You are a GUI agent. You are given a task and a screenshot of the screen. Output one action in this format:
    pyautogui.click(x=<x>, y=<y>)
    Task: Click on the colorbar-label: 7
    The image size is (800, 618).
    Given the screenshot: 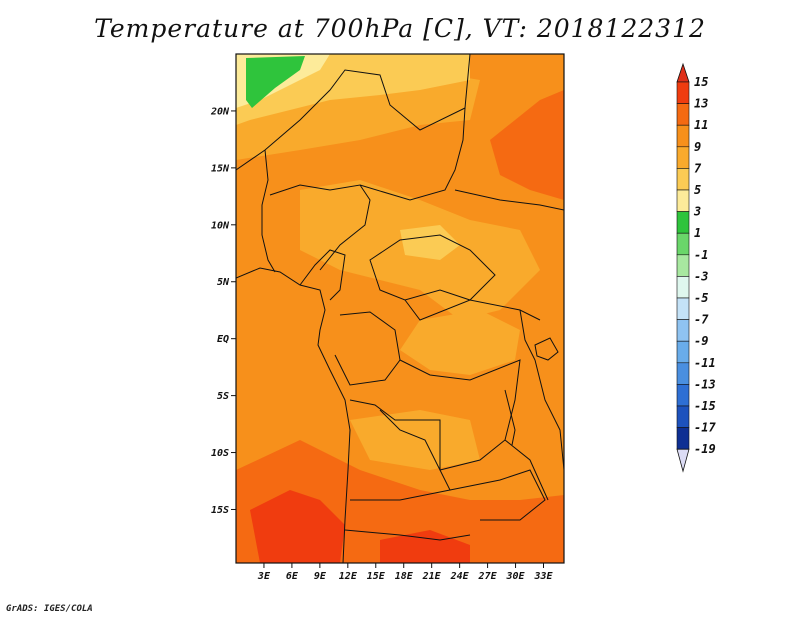 What is the action you would take?
    pyautogui.click(x=698, y=168)
    